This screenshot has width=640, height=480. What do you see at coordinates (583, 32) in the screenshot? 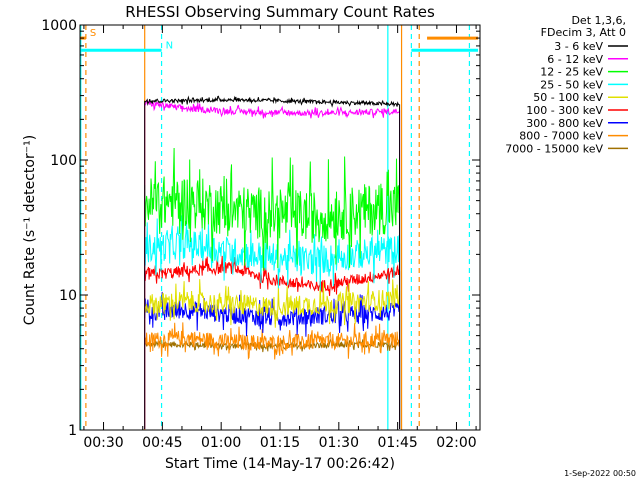
I see `legend-header-1: FDecim 3, Att 0` at bounding box center [583, 32].